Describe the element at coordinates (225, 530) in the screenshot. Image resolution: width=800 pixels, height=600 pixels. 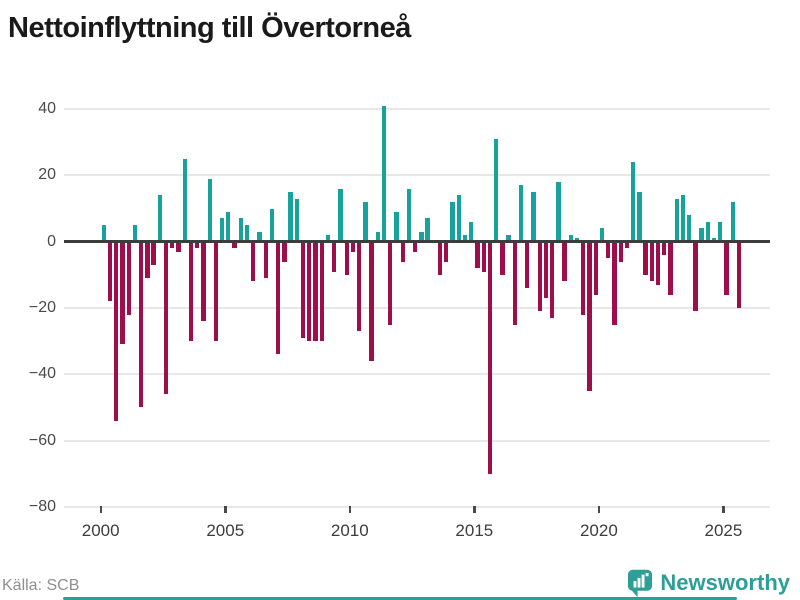
I see `x-axis-label: 2005` at that location.